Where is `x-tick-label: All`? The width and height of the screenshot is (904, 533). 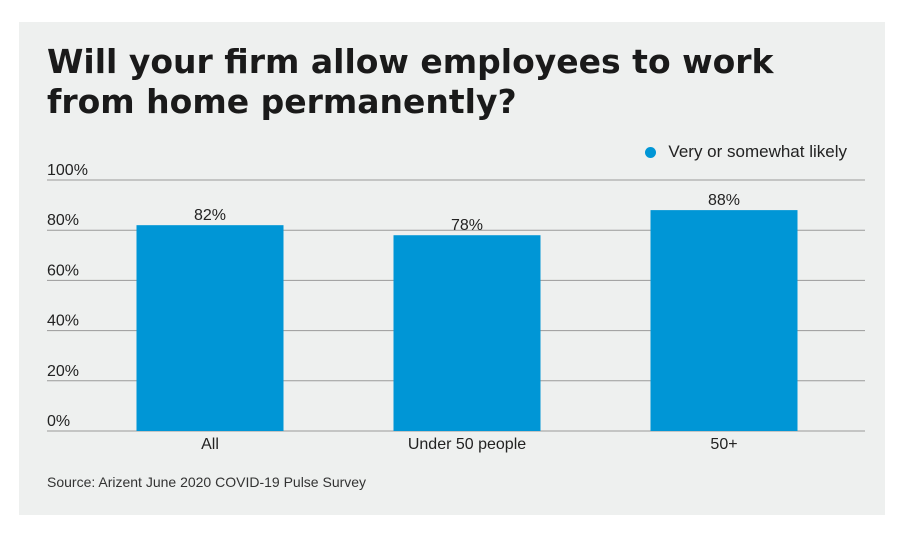 x-tick-label: All is located at coordinates (210, 444).